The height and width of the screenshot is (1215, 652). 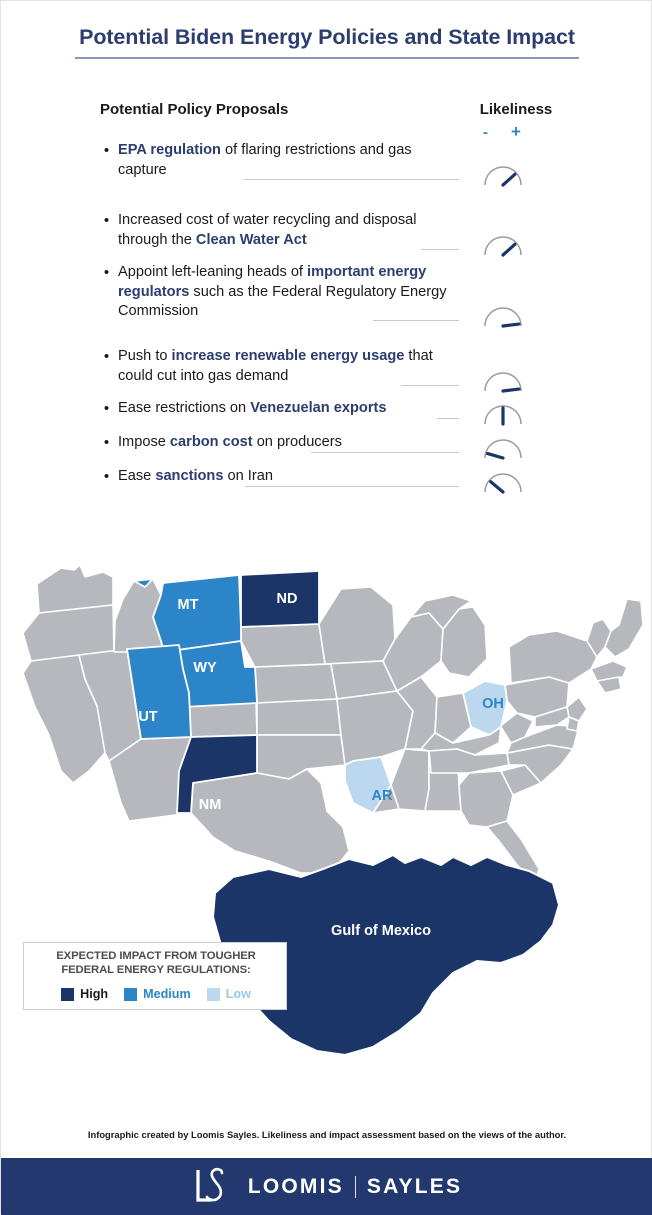 What do you see at coordinates (414, 1186) in the screenshot?
I see `brand-word-sayles: SAYLES` at bounding box center [414, 1186].